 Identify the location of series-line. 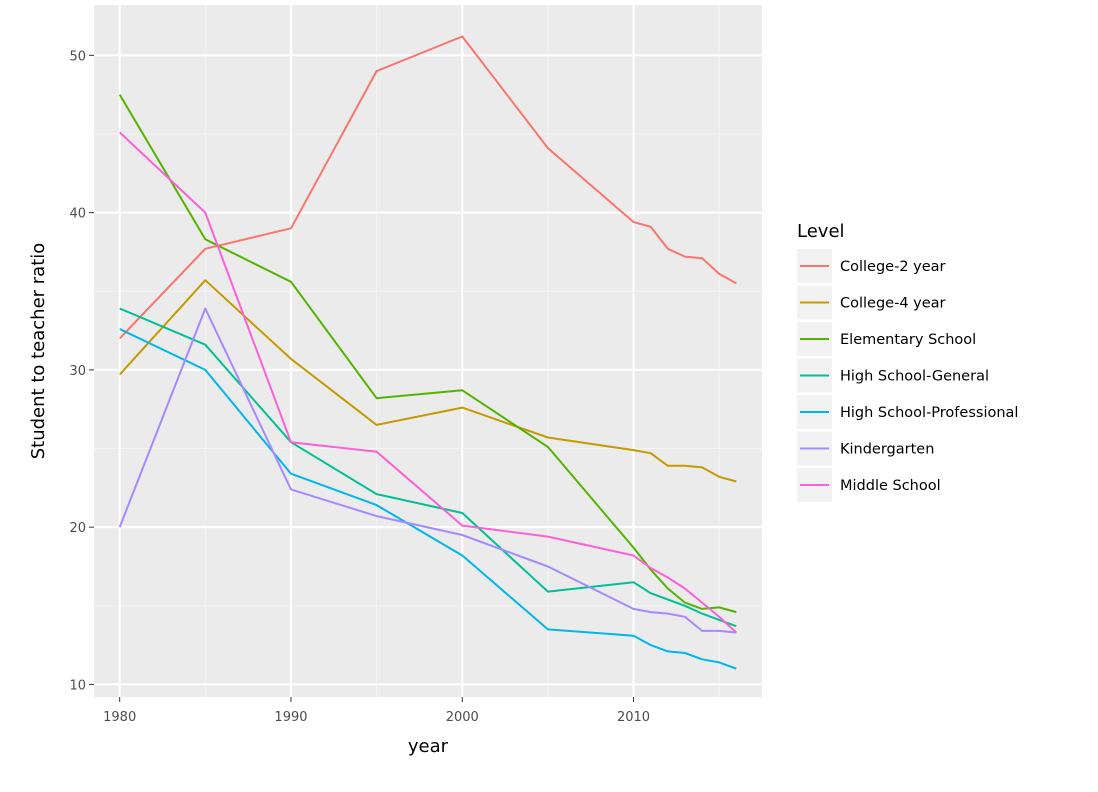
(427, 381).